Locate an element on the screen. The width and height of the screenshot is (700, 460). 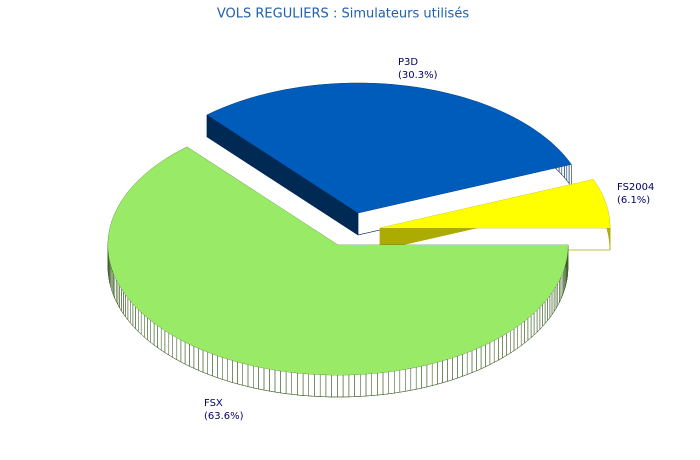
slice-label: P3D is located at coordinates (408, 62).